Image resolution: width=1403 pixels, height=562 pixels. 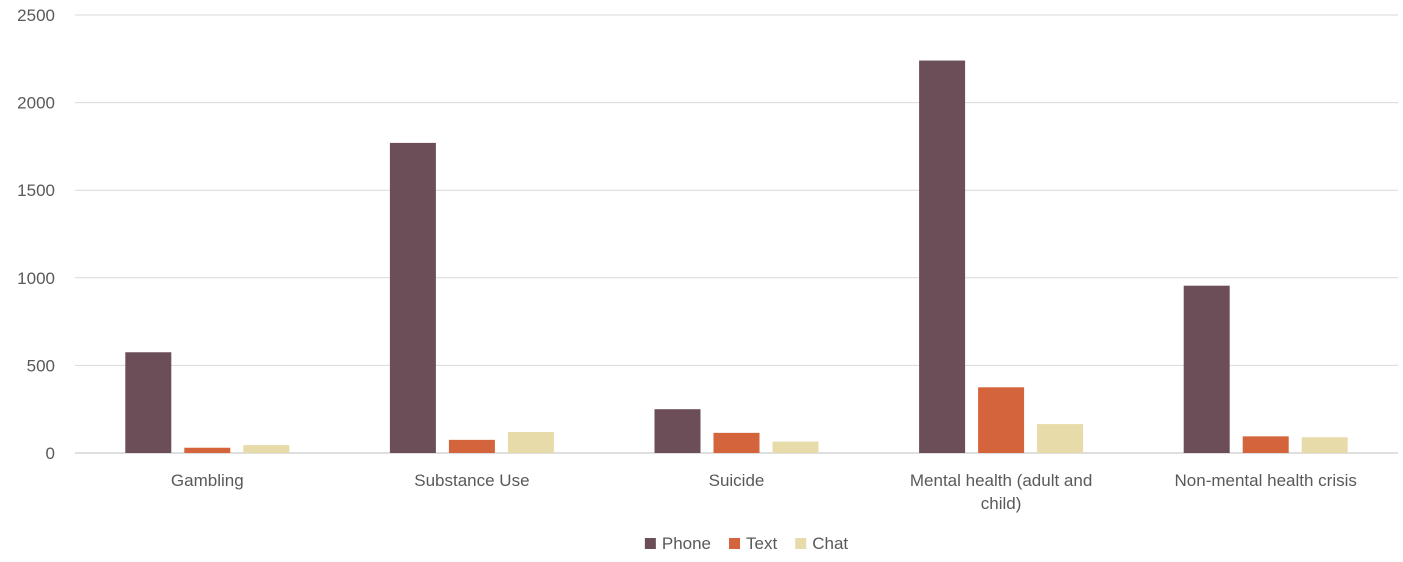 What do you see at coordinates (1266, 480) in the screenshot?
I see `category-label: Non-mental health crisis` at bounding box center [1266, 480].